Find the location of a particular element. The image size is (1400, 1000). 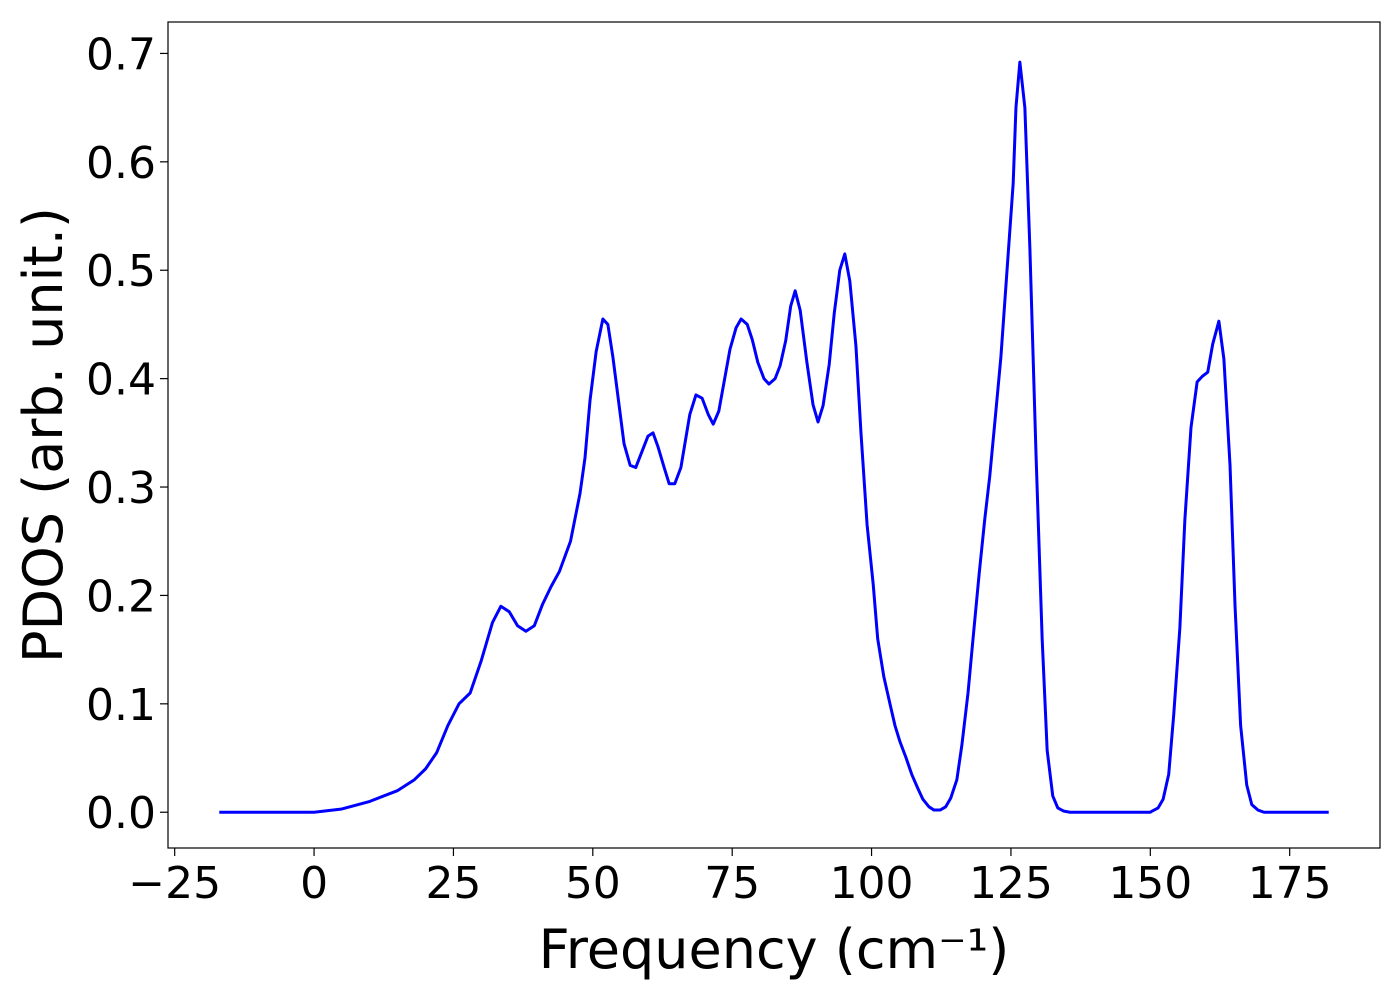

x-tick-label: 75 is located at coordinates (732, 883).